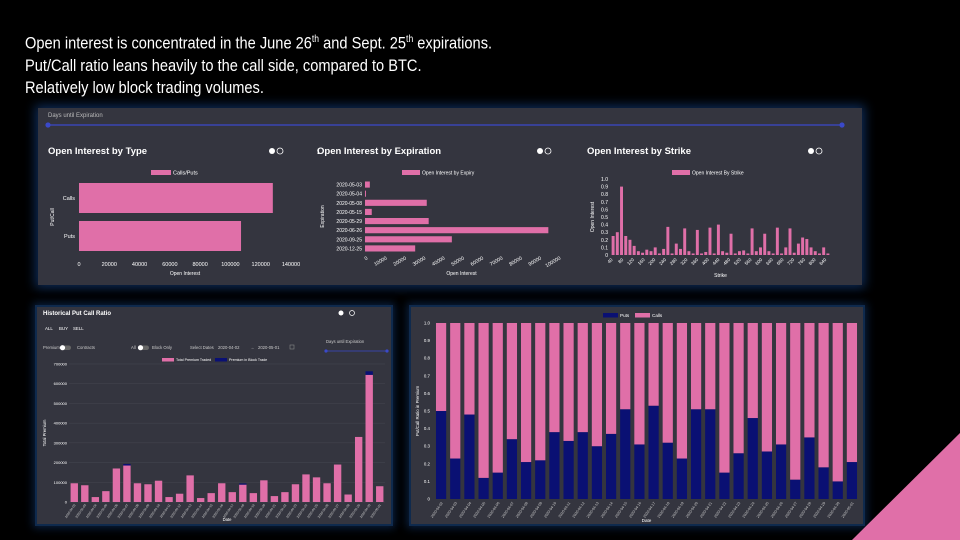  I want to click on oi-strike-info-icon, so click(811, 151).